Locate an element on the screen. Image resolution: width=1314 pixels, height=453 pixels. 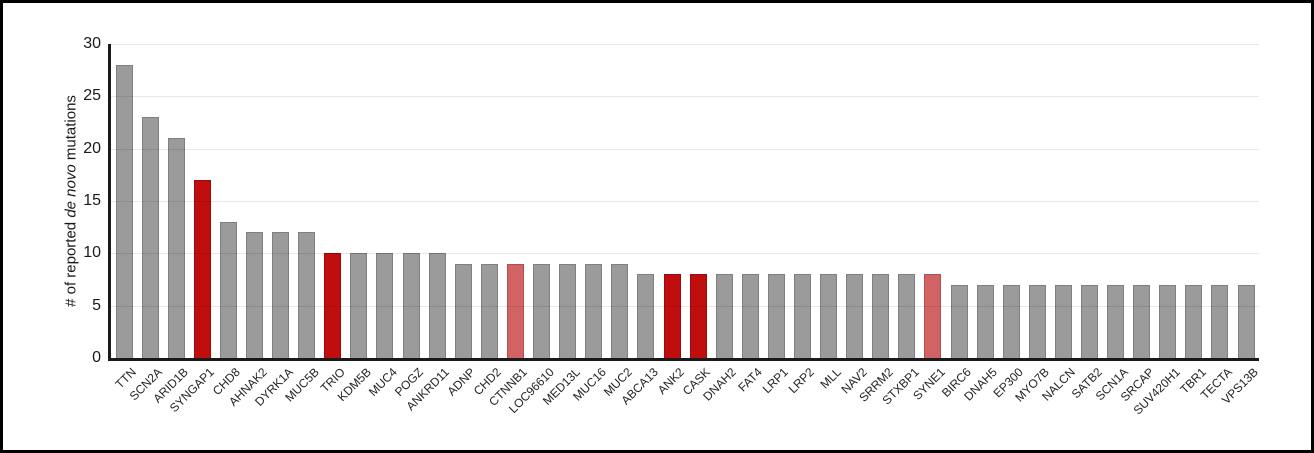
bar-lrp1 is located at coordinates (776, 316).